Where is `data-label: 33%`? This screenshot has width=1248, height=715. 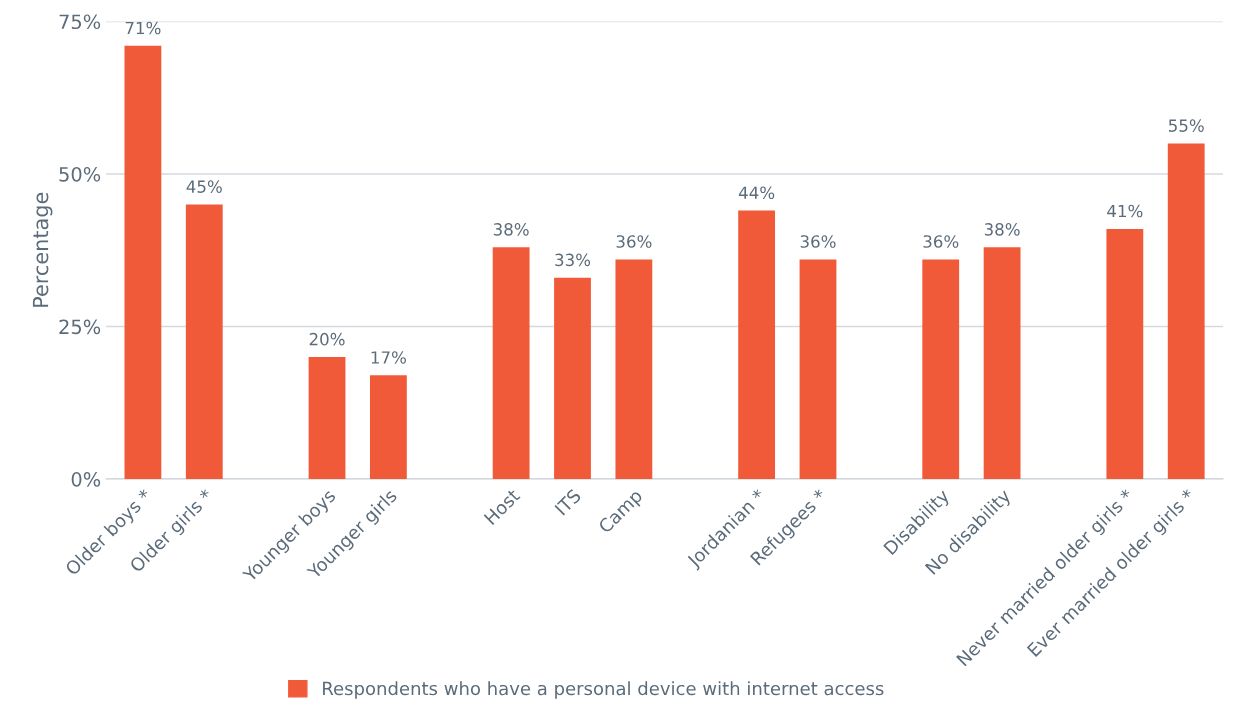 data-label: 33% is located at coordinates (573, 260).